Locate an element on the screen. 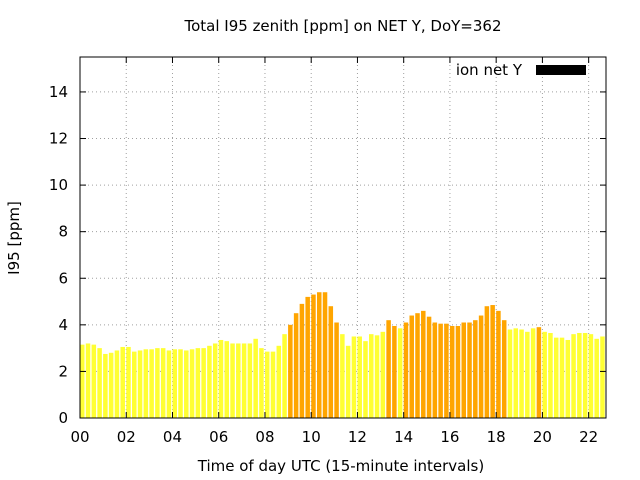 Image resolution: width=640 pixels, height=480 pixels. x-tick-label: 14 is located at coordinates (403, 437).